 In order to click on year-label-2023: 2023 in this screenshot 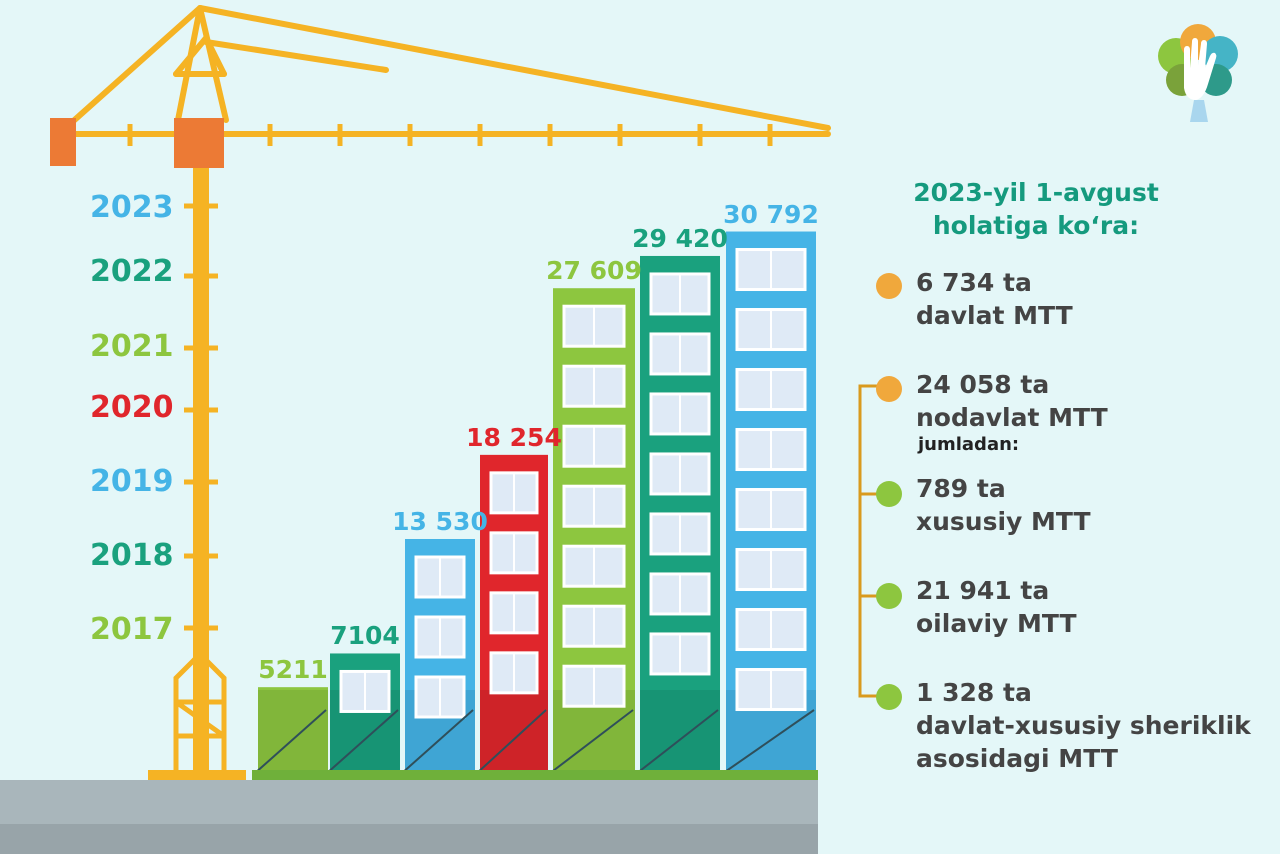, I will do `click(132, 207)`.